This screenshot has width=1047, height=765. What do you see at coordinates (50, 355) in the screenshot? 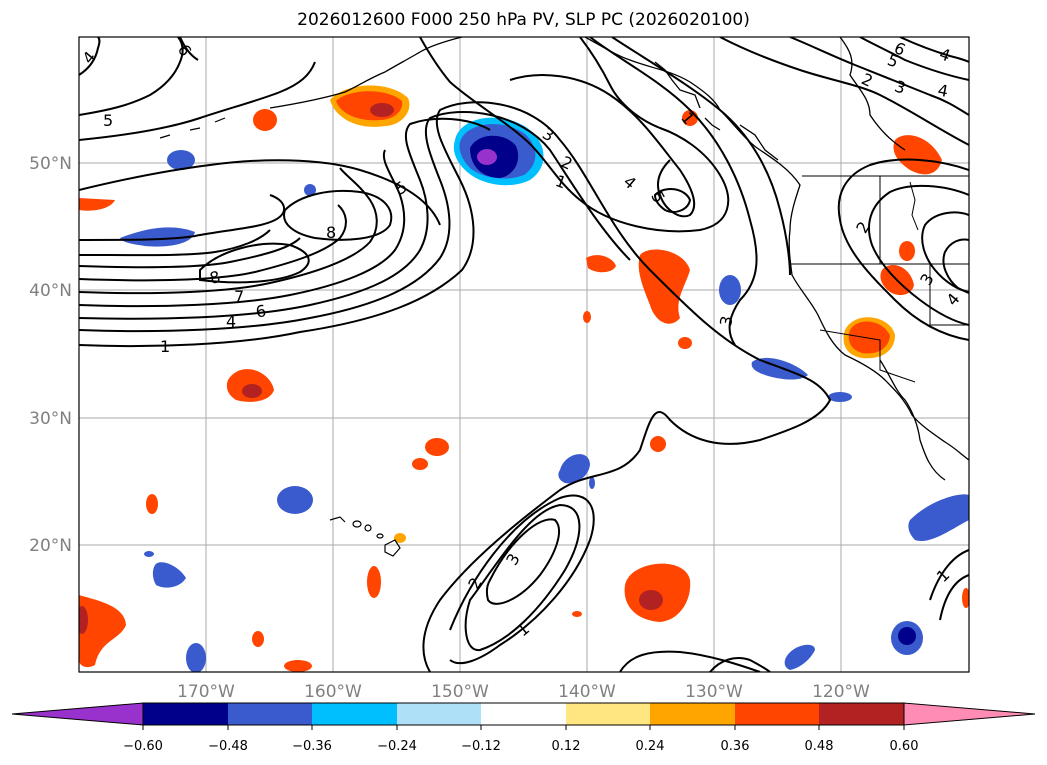
I see `latitude-labels: 50°N 40°N 30°N 20°N` at bounding box center [50, 355].